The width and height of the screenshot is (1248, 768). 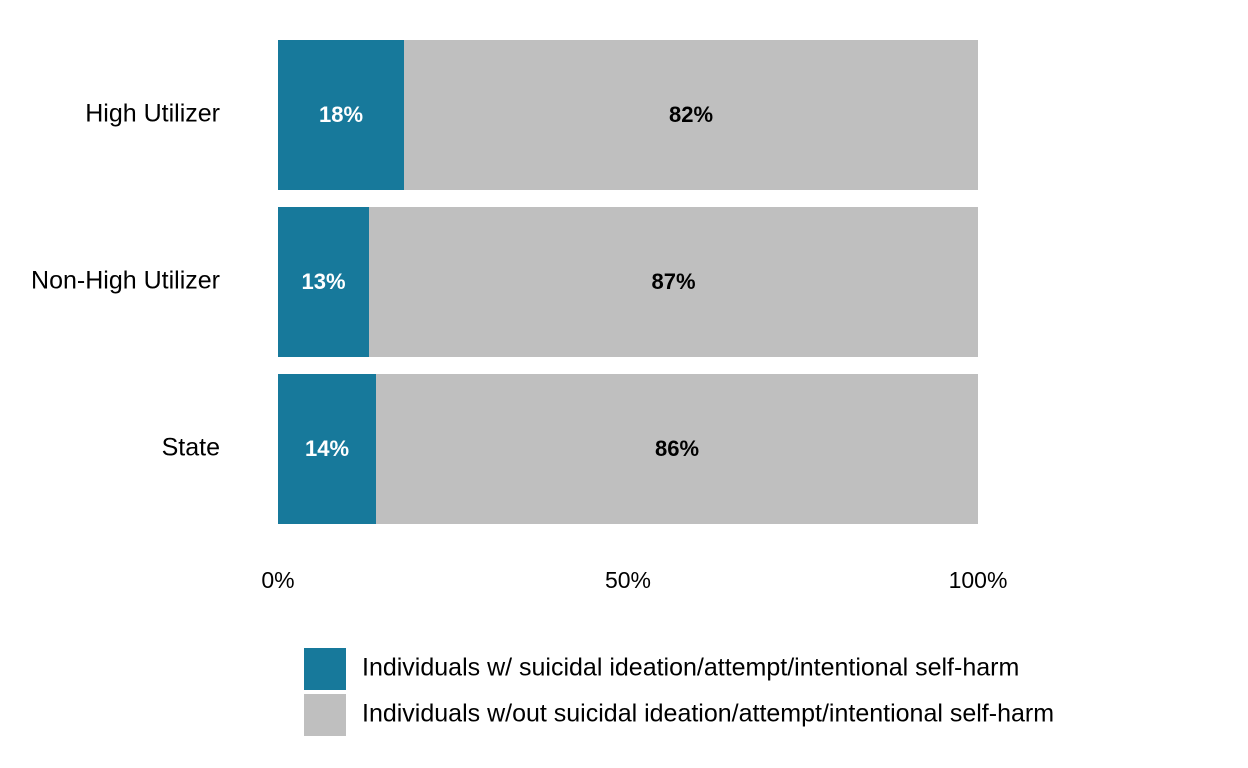 What do you see at coordinates (152, 114) in the screenshot?
I see `category-label: High Utilizer` at bounding box center [152, 114].